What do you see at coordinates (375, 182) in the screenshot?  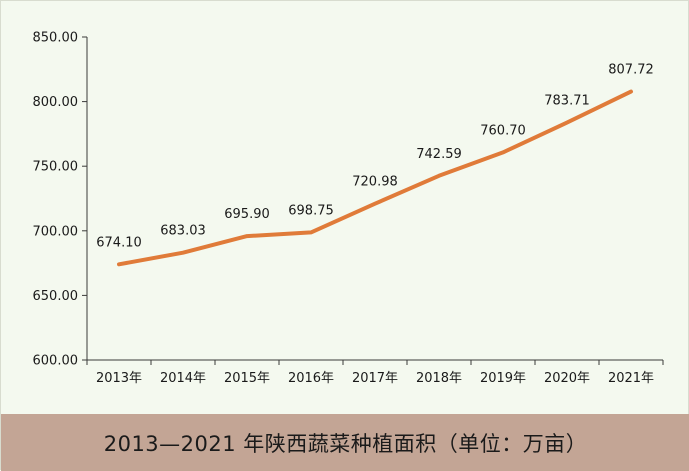 I see `data-label: 720.98` at bounding box center [375, 182].